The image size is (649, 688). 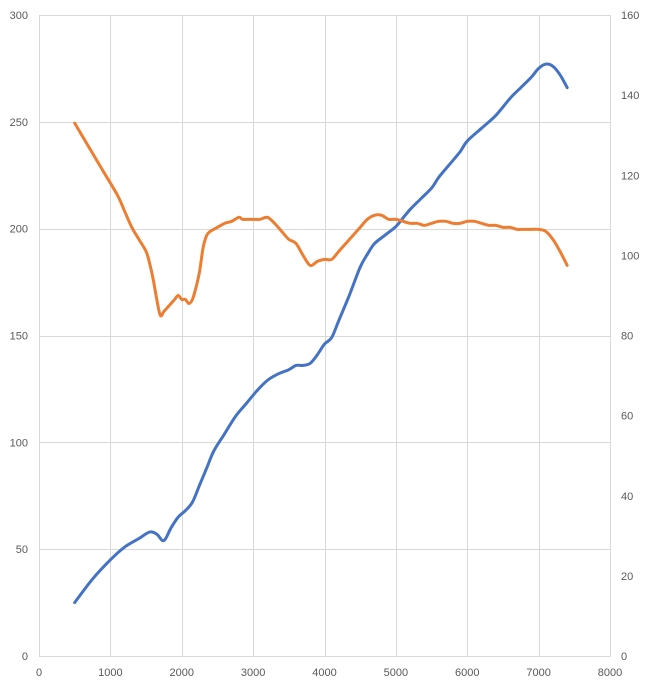 What do you see at coordinates (324, 673) in the screenshot?
I see `x-tick-label: 4000` at bounding box center [324, 673].